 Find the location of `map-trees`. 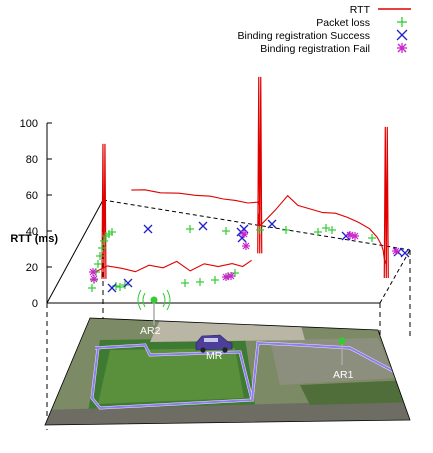

map-trees is located at coordinates (355, 392).